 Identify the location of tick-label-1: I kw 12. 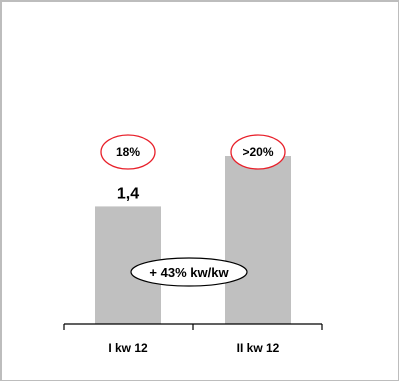
(128, 348).